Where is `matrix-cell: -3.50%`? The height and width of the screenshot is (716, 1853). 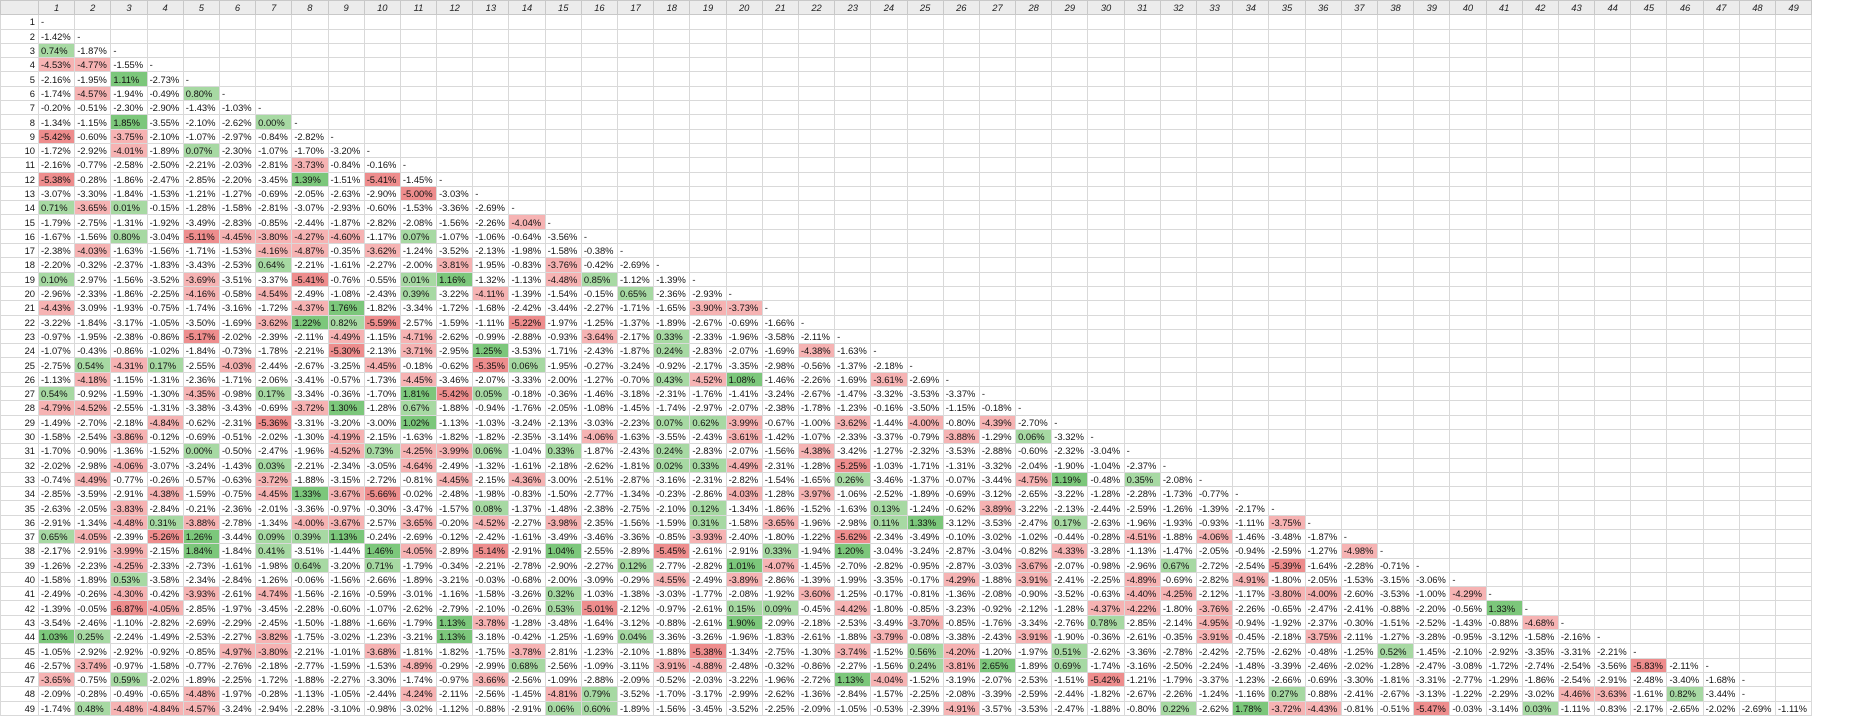 matrix-cell: -3.50% is located at coordinates (201, 322).